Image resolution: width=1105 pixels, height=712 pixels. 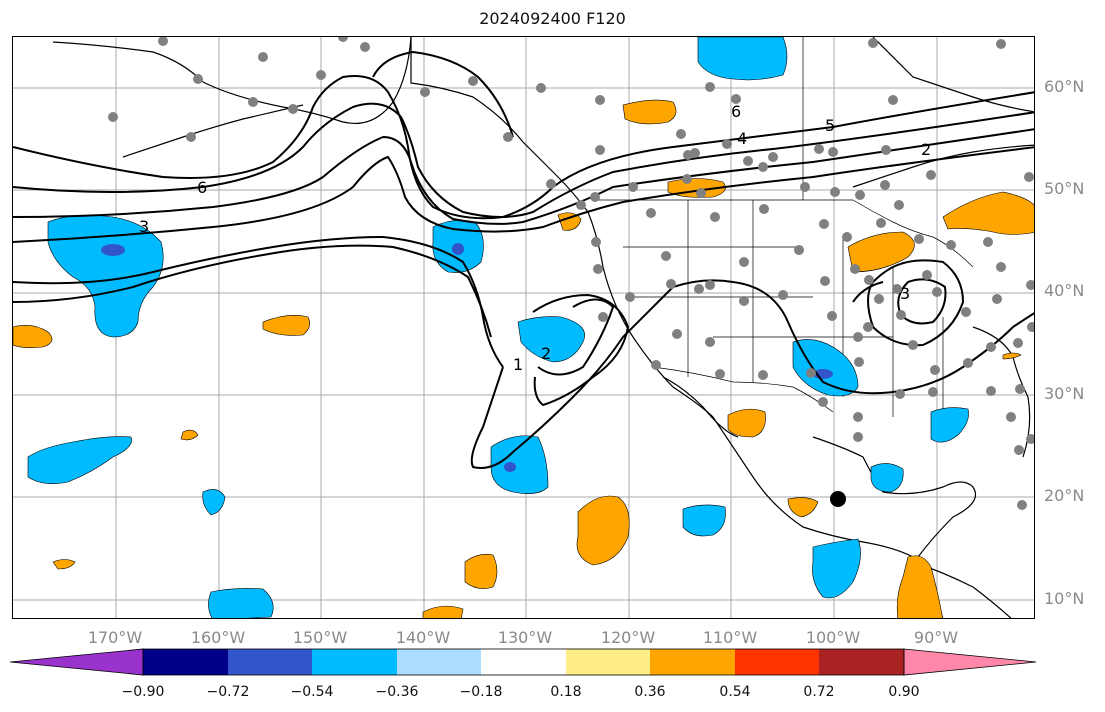 I want to click on lat-label-10n: 10°N, so click(x=1064, y=598).